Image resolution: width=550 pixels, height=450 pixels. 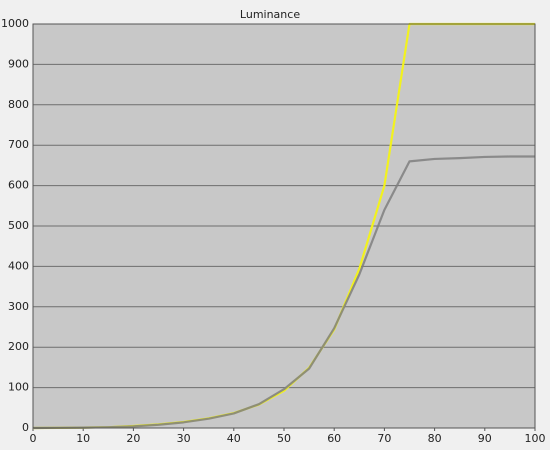 I want to click on x-tick-label: 10, so click(x=83, y=438).